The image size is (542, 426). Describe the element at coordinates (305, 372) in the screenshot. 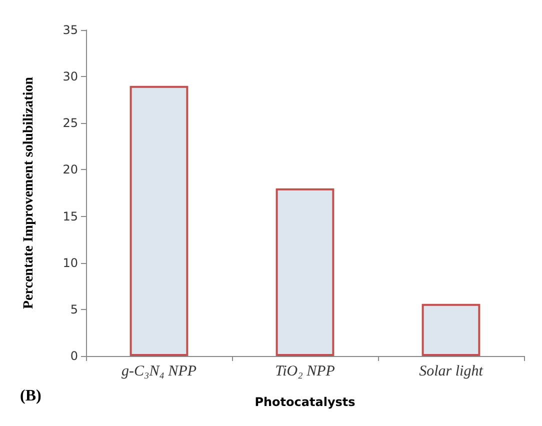

I see `x-tick-label: TiO₂ NPP` at that location.